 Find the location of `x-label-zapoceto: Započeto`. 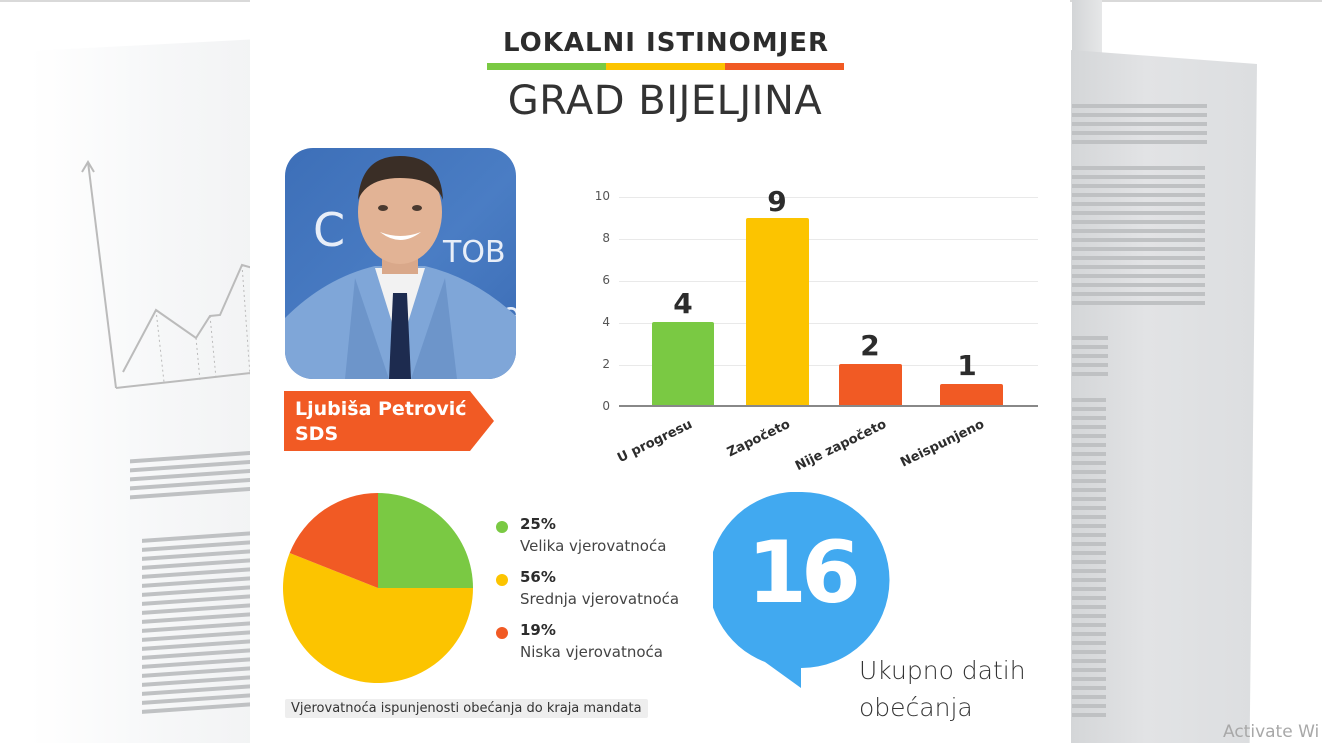

x-label-zapoceto: Započeto is located at coordinates (758, 439).